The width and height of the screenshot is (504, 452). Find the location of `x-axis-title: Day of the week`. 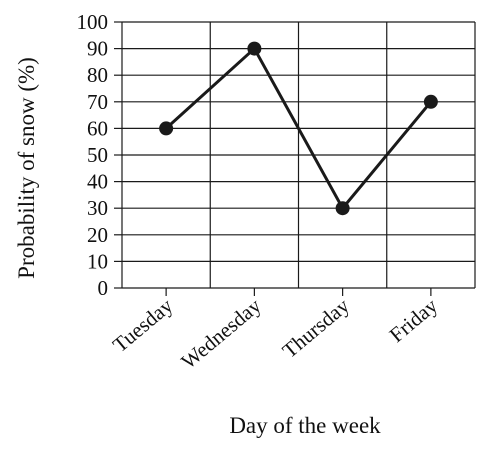

x-axis-title: Day of the week is located at coordinates (305, 425).